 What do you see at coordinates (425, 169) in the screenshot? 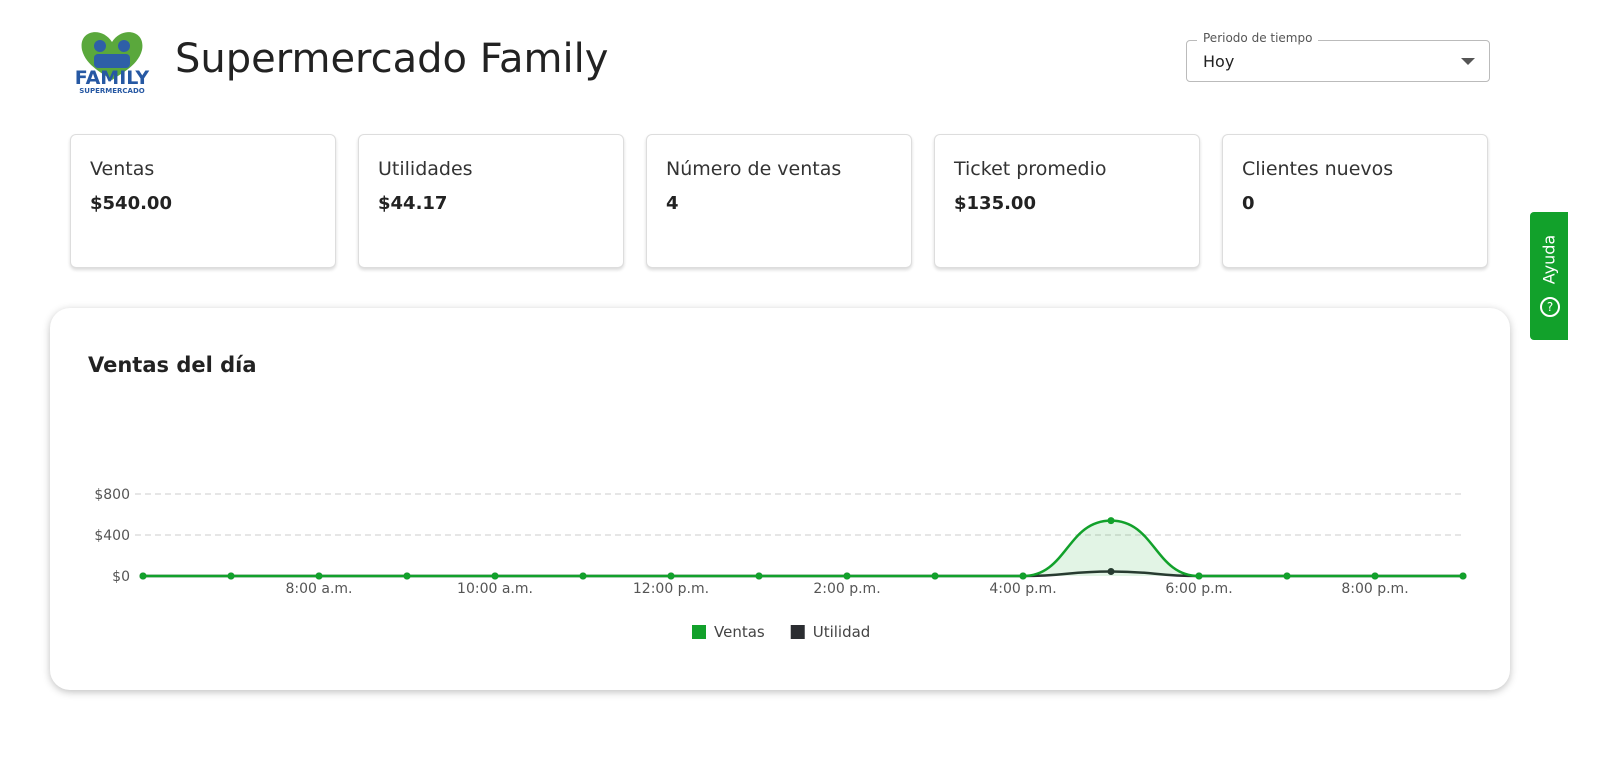
I see `kpi-label: Utilidades` at bounding box center [425, 169].